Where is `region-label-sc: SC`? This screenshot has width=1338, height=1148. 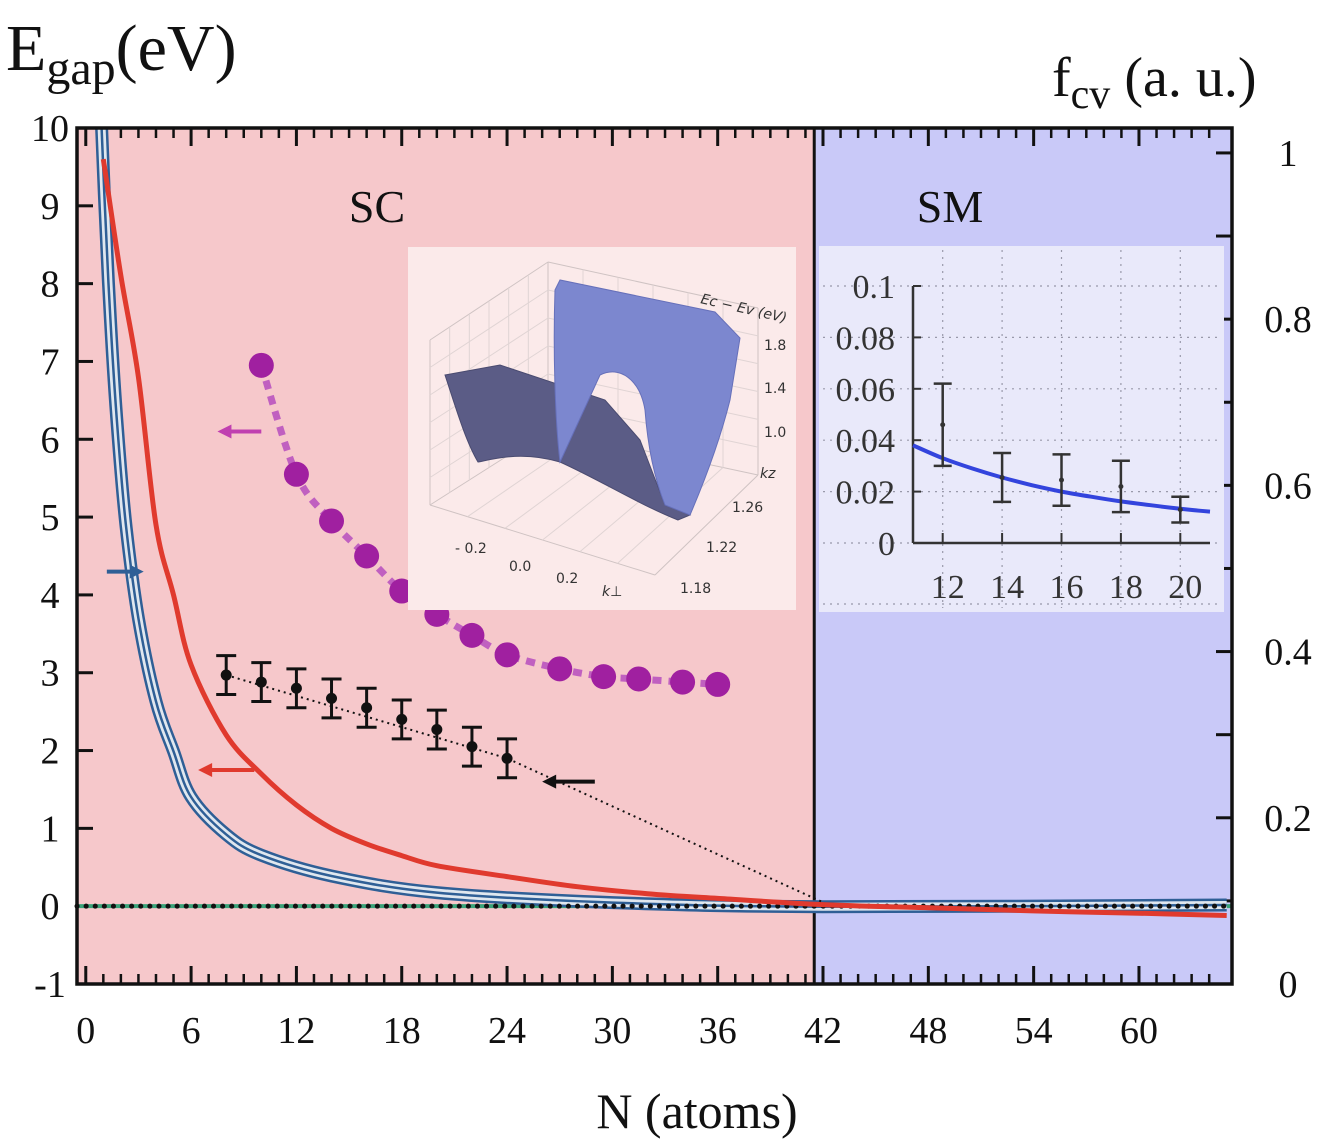 region-label-sc: SC is located at coordinates (377, 206).